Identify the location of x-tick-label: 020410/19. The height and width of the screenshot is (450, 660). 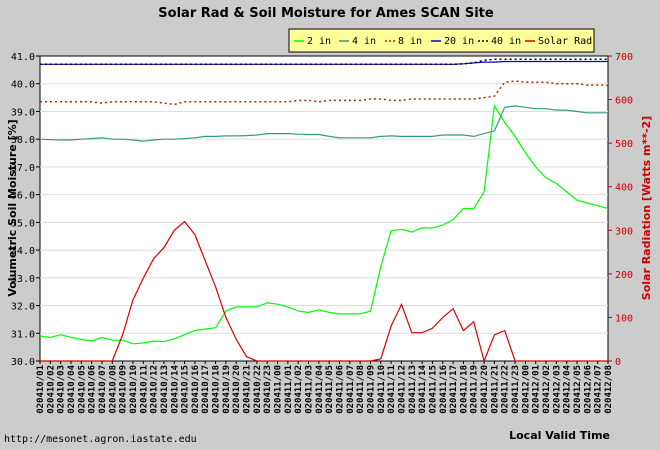
(227, 389).